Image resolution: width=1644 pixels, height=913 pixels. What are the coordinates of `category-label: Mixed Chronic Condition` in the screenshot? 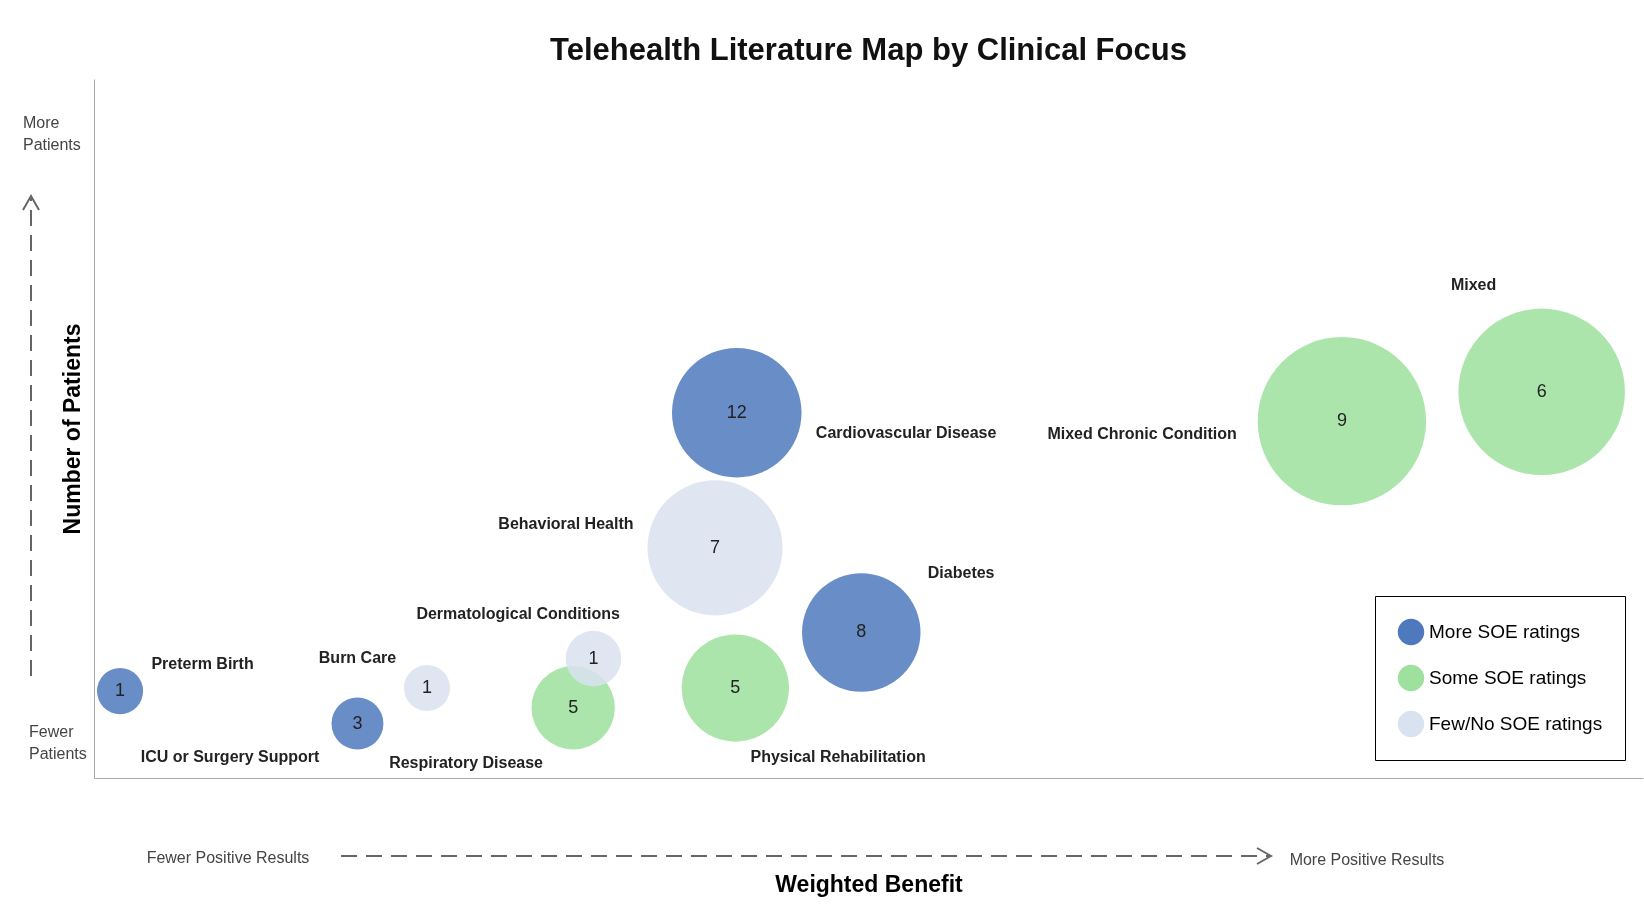 It's located at (1142, 433).